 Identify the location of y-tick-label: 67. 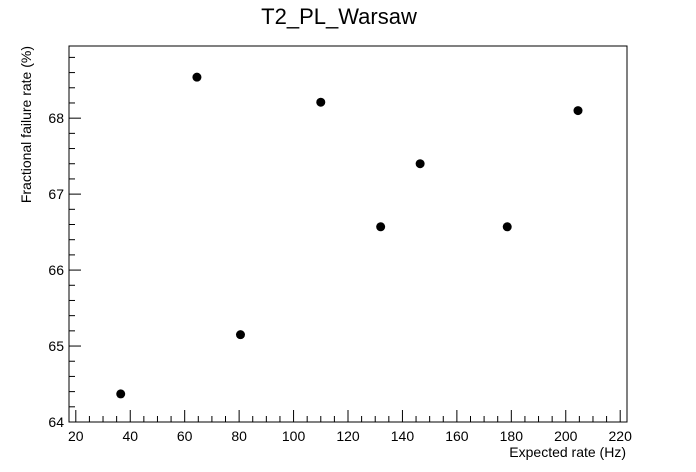
(56, 194).